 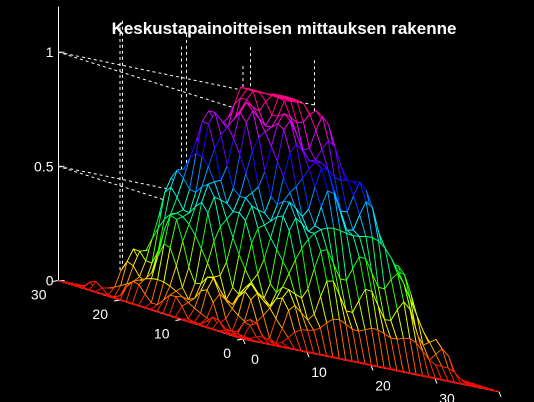 What do you see at coordinates (284, 28) in the screenshot?
I see `chart-title: Keskustapainoitteisen mittauksen rakenne` at bounding box center [284, 28].